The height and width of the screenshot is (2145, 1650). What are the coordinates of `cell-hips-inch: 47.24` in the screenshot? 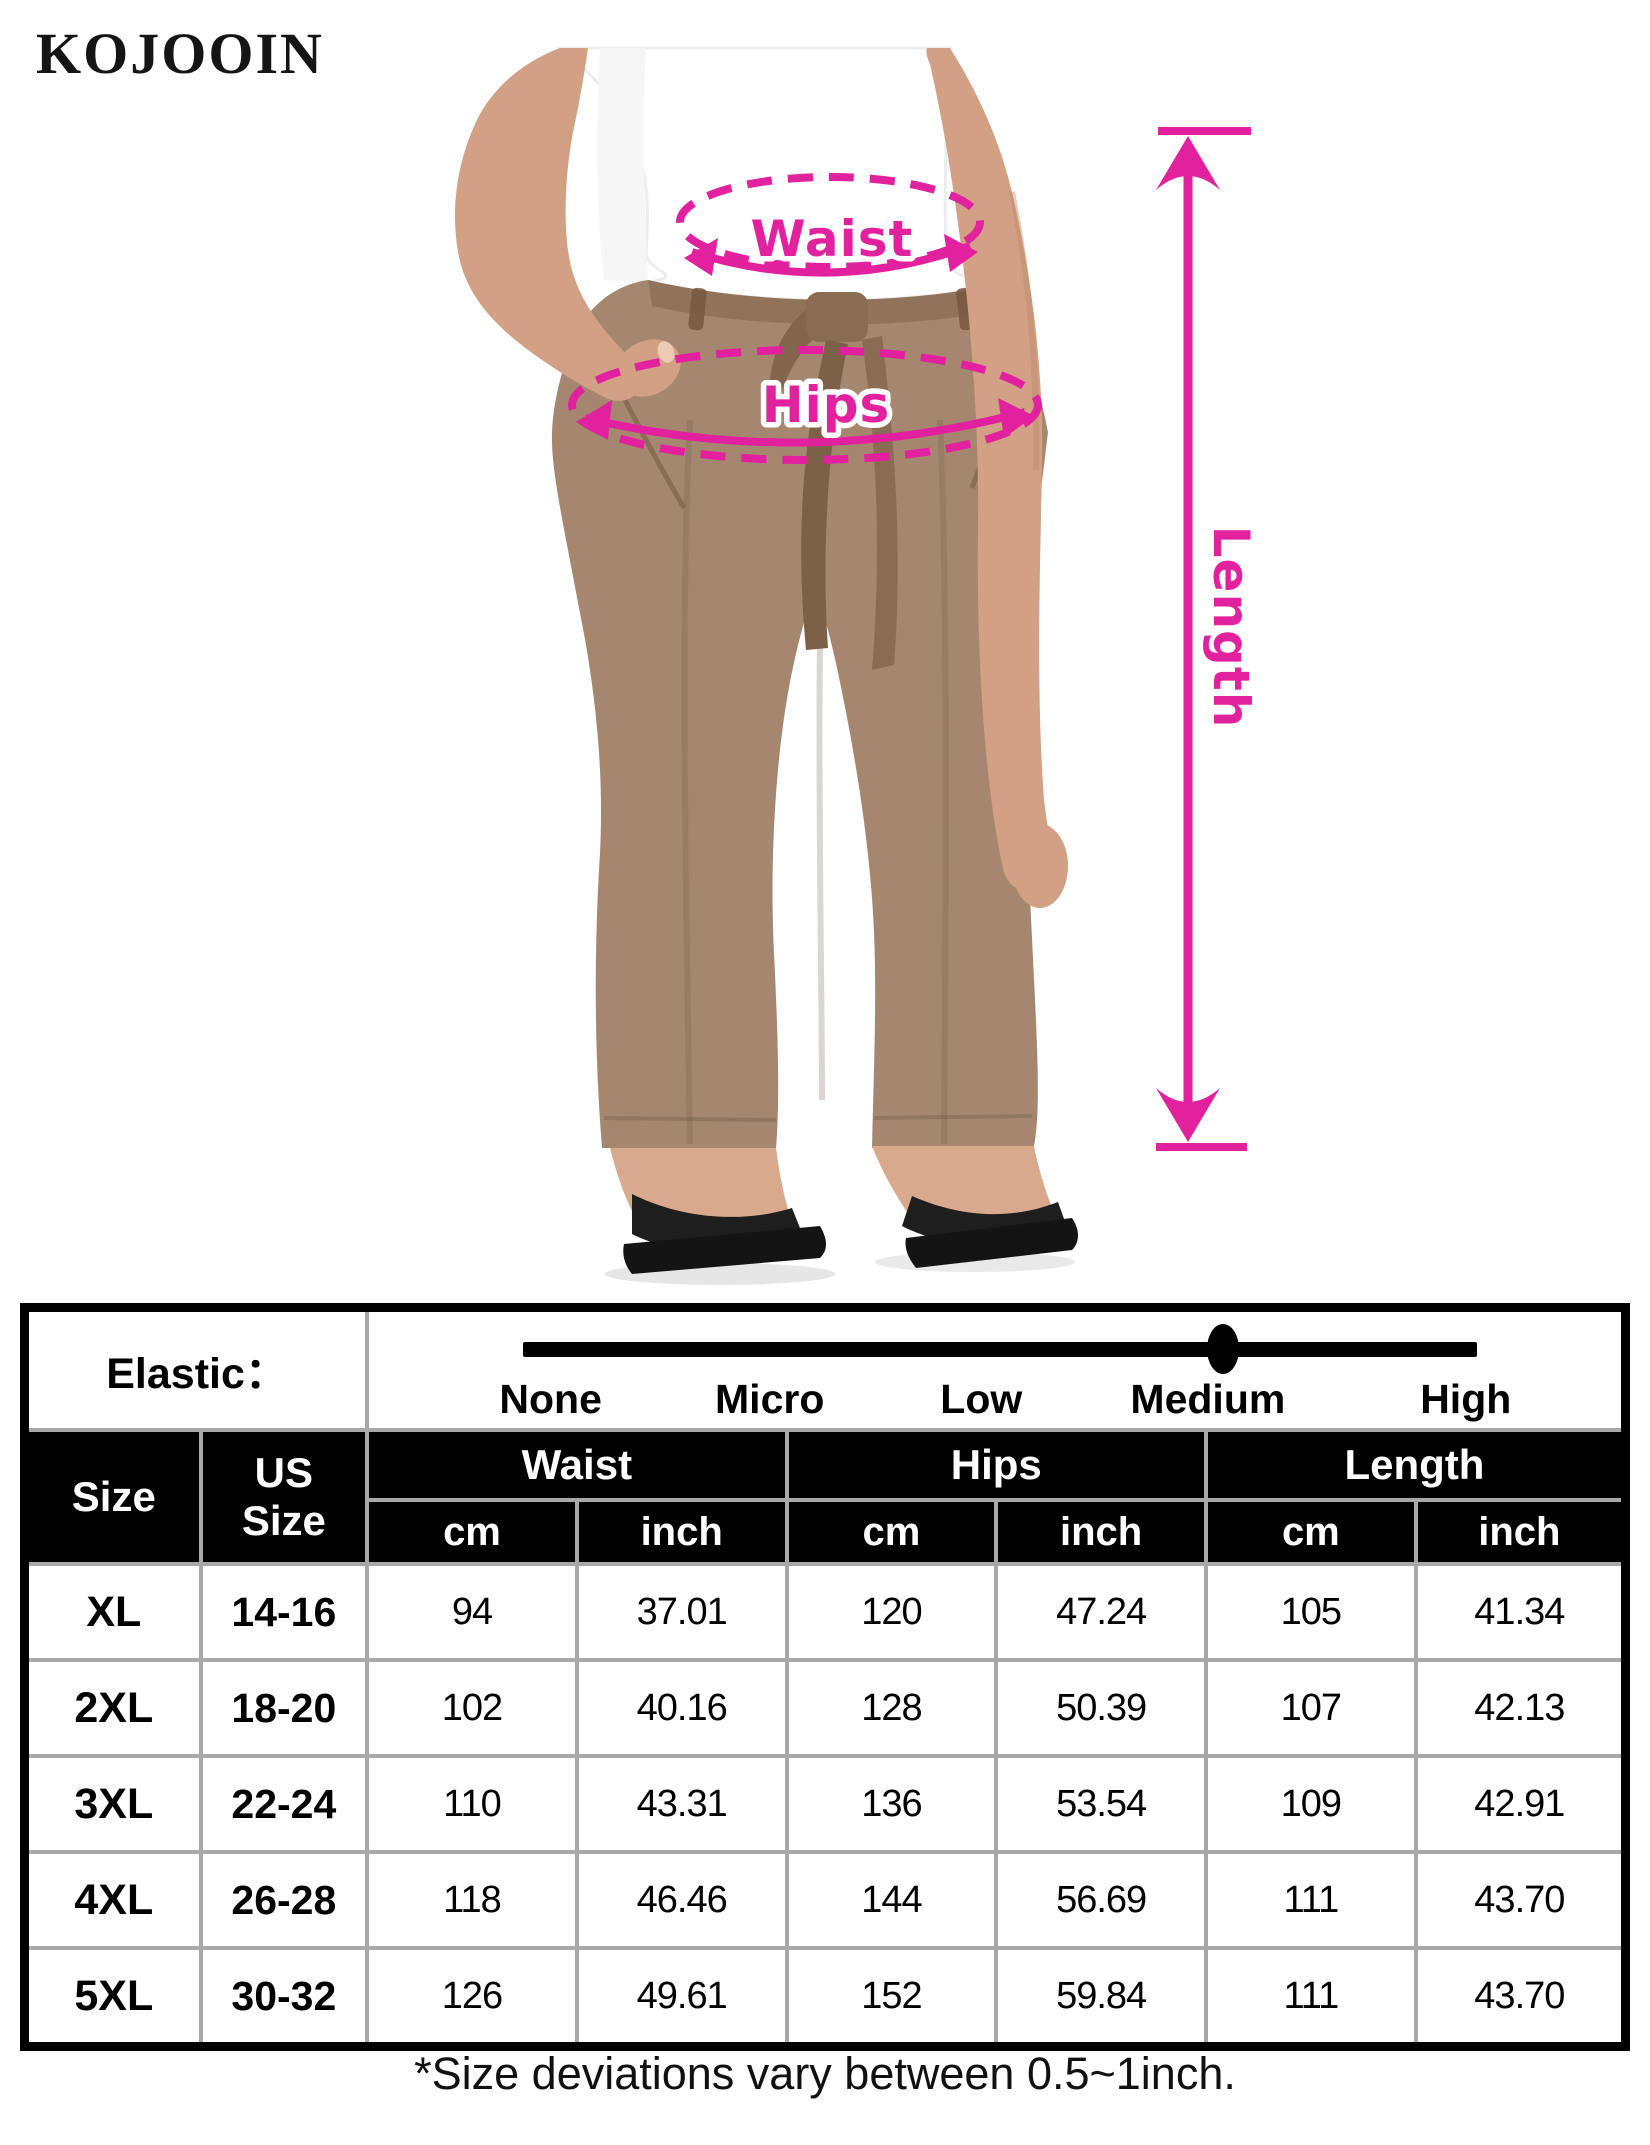 It's located at (1101, 1612).